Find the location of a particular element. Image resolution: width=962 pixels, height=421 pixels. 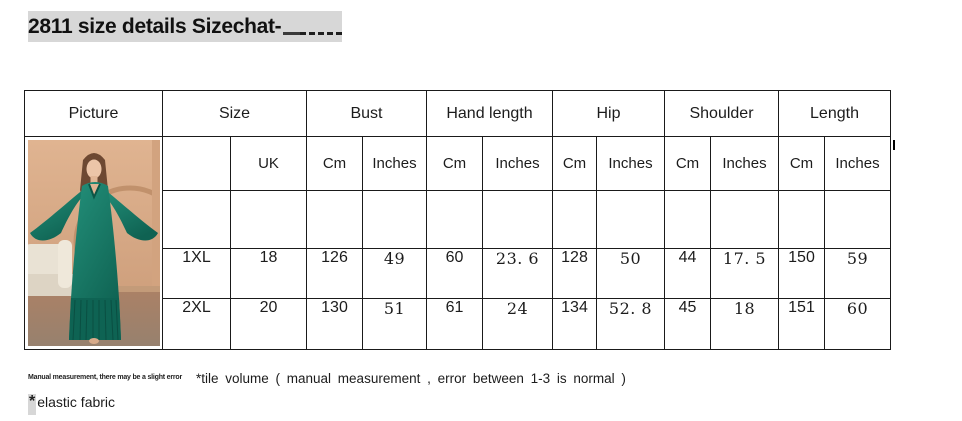

cell-bust-inches: 51 is located at coordinates (394, 324).